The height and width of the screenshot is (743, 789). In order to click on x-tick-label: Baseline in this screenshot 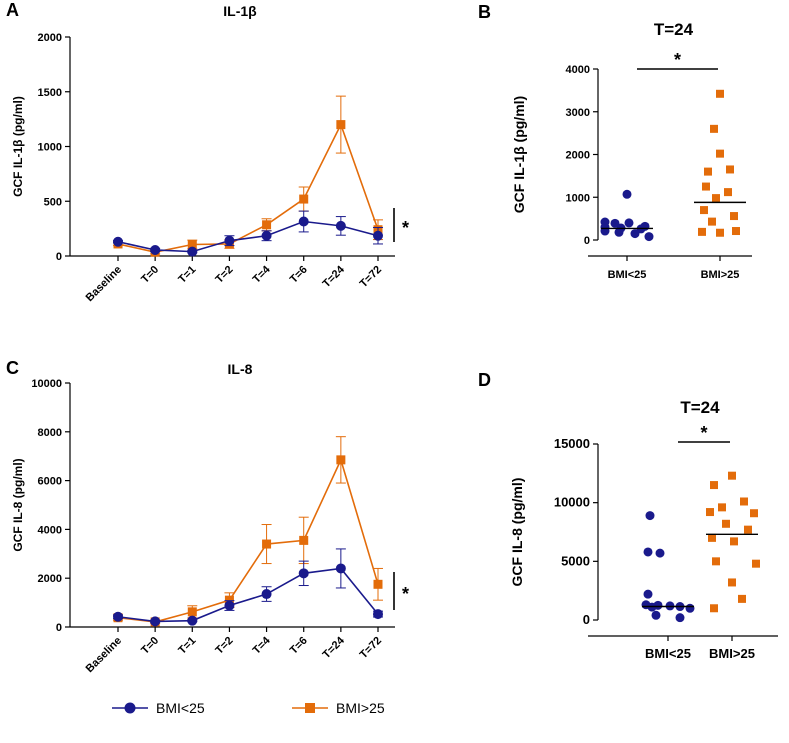, I will do `click(104, 655)`.